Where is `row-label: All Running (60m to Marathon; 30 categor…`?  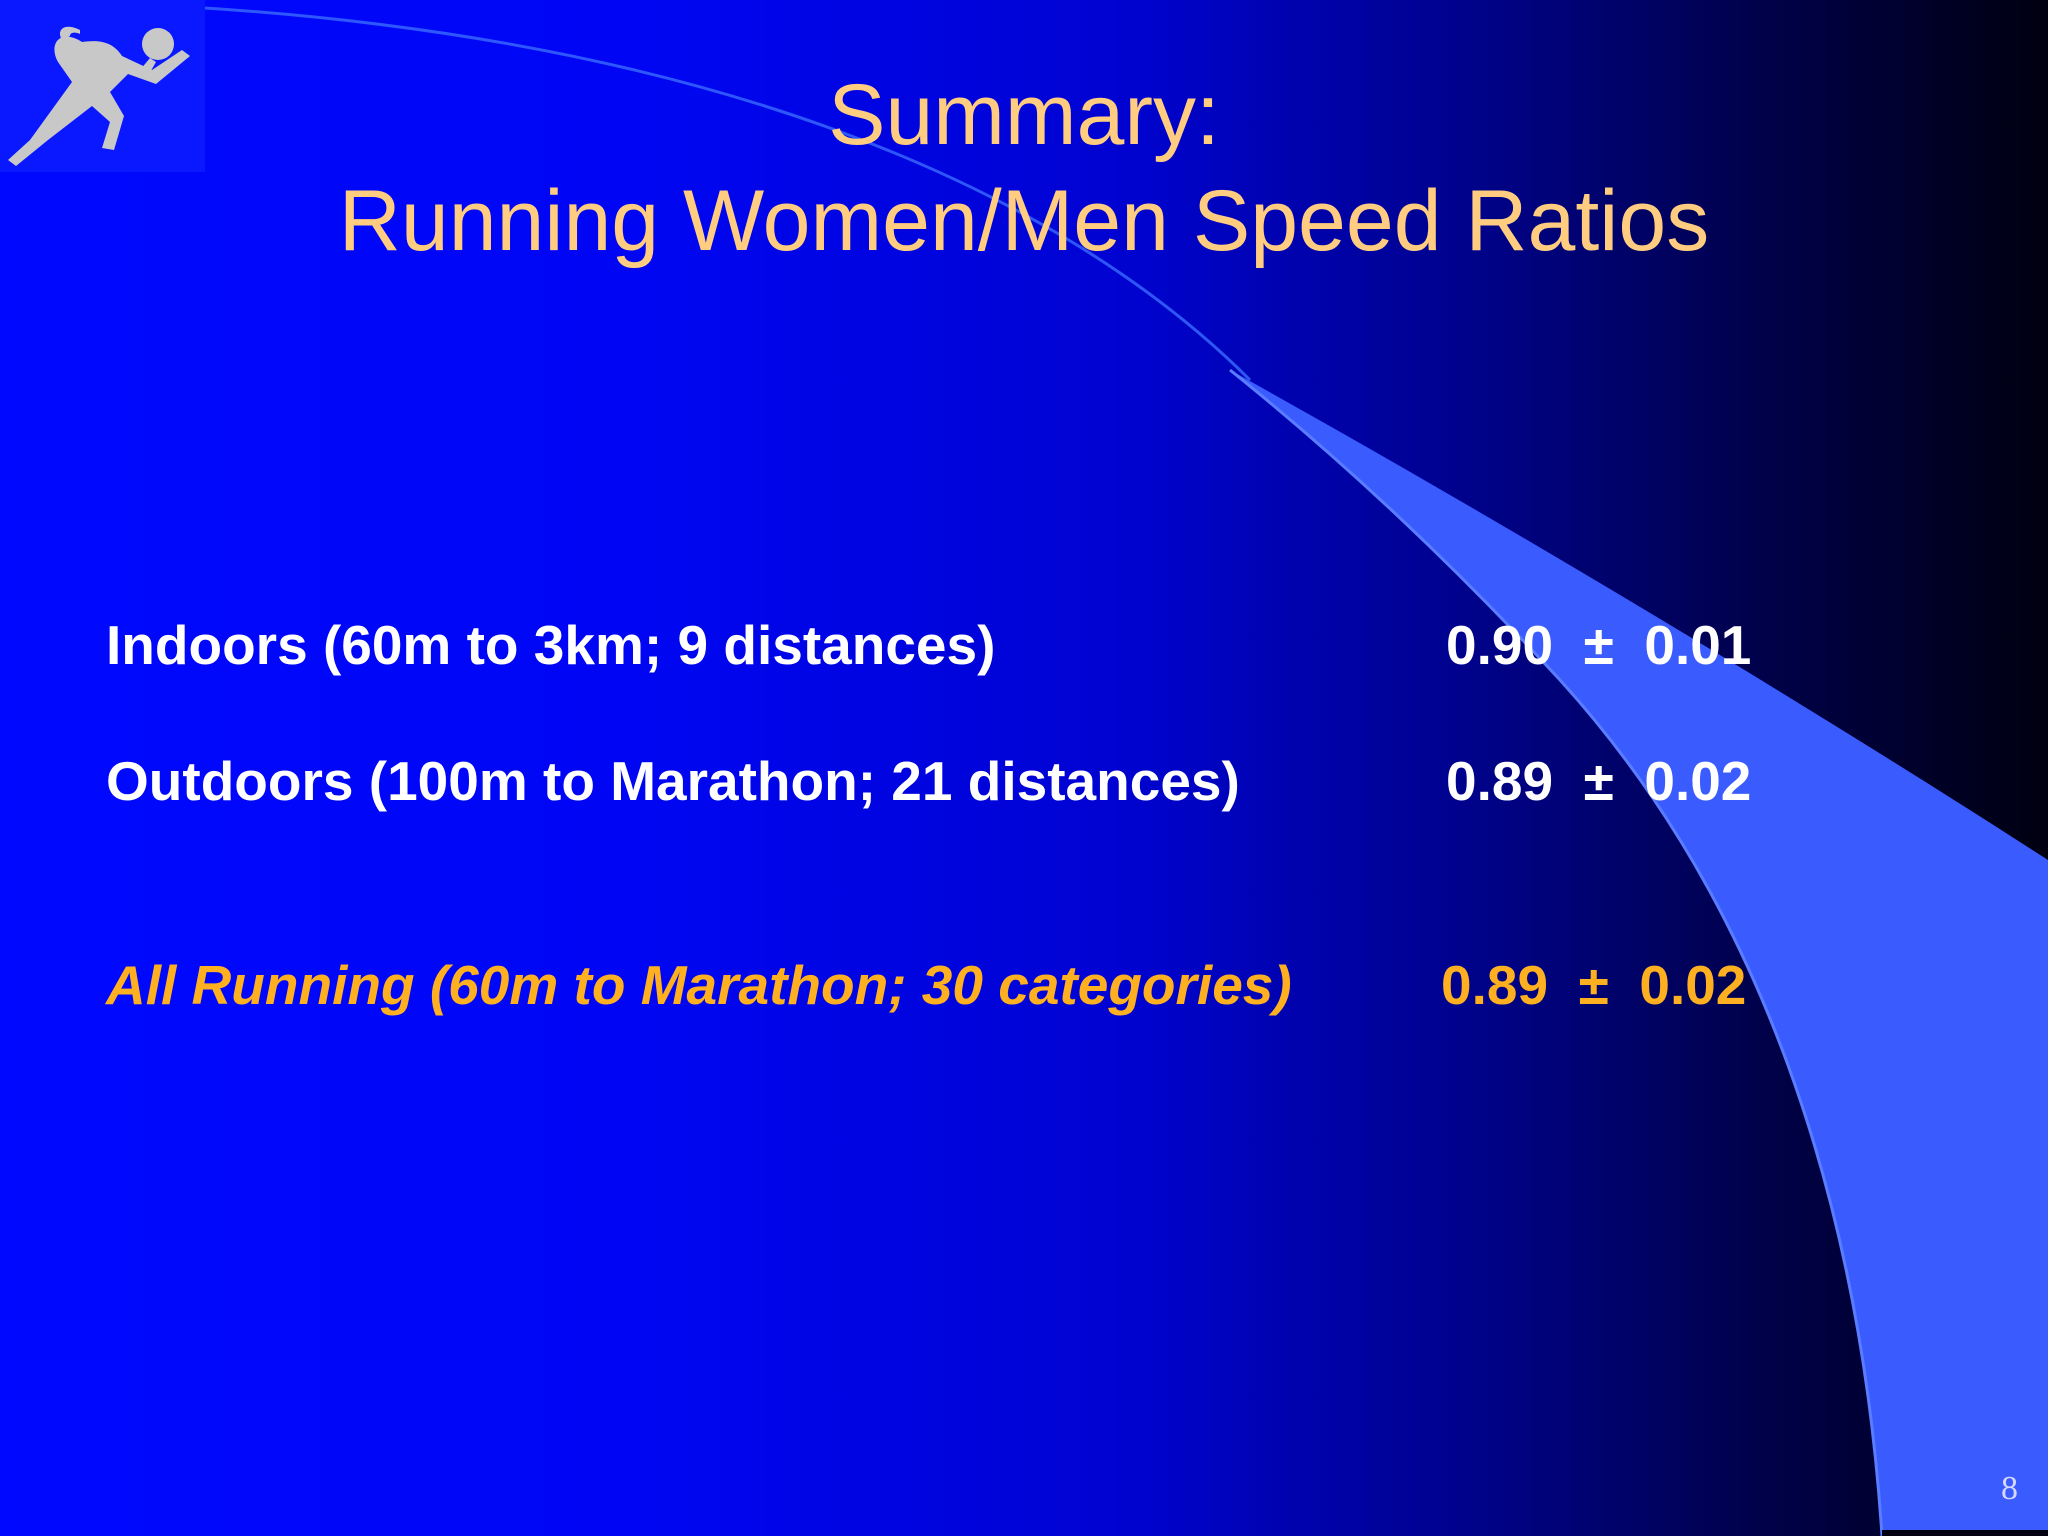
row-label: All Running (60m to Marathon; 30 categor… is located at coordinates (699, 985).